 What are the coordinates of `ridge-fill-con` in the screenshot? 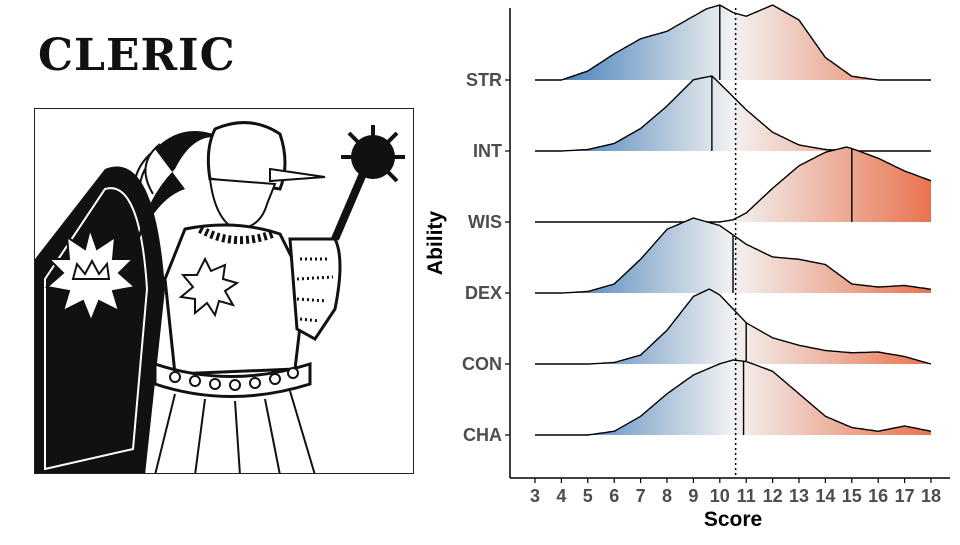 It's located at (733, 326).